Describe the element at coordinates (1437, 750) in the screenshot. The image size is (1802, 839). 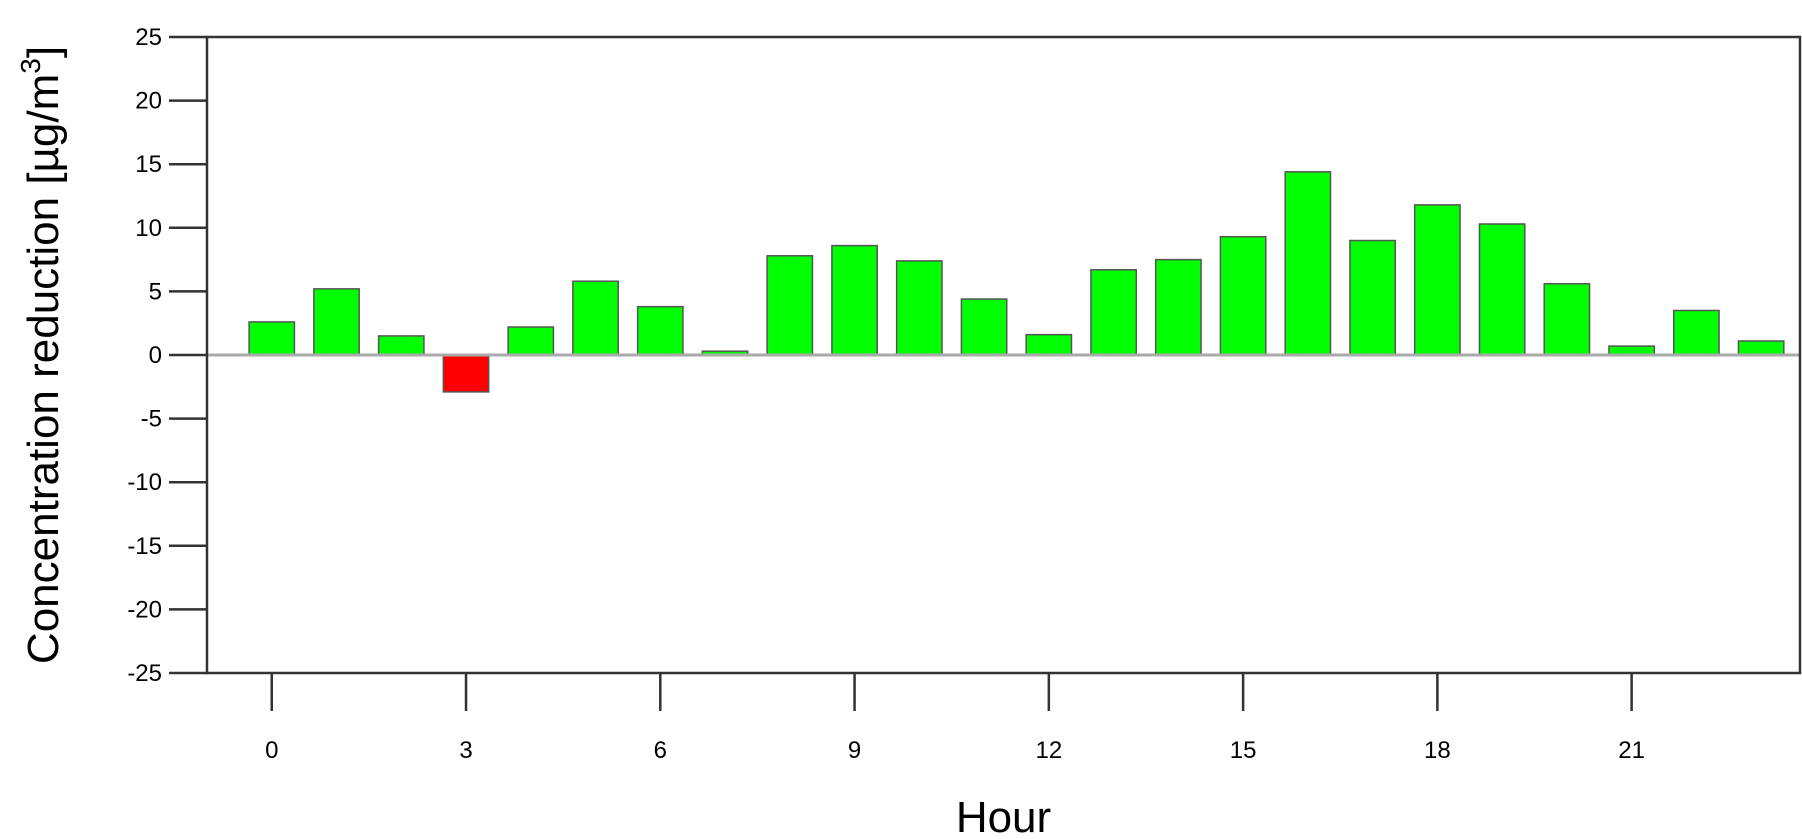
I see `x-tick-label: 18` at that location.